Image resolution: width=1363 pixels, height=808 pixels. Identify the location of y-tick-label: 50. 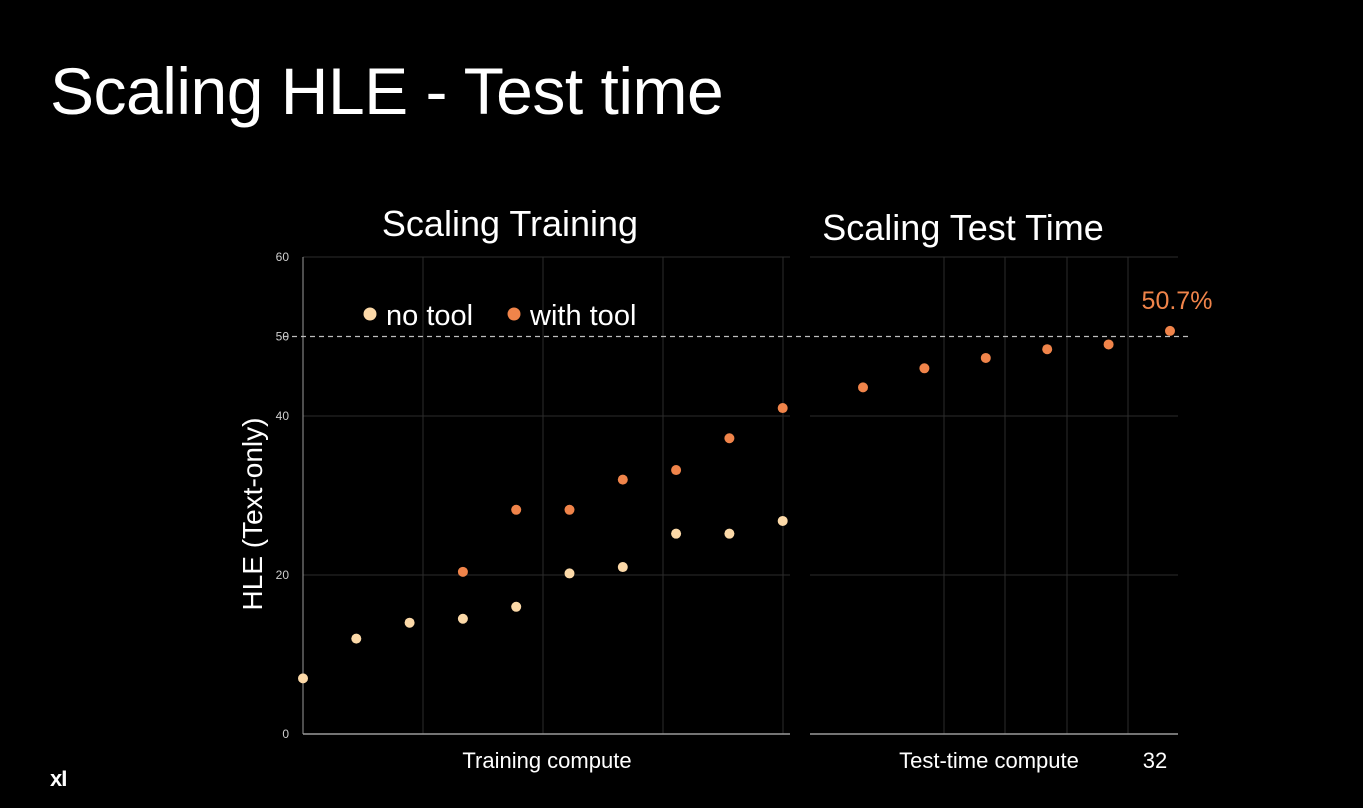
(283, 337).